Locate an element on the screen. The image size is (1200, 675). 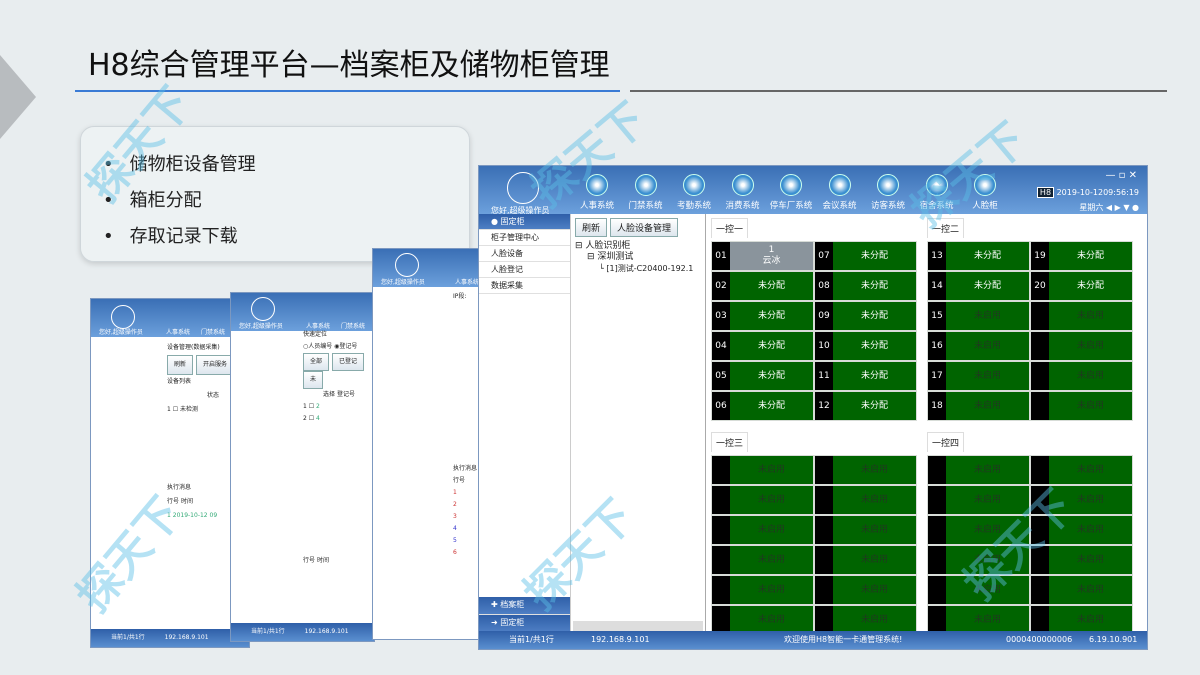
face-device-manage-button: 人脸设备管理 is located at coordinates (644, 227).